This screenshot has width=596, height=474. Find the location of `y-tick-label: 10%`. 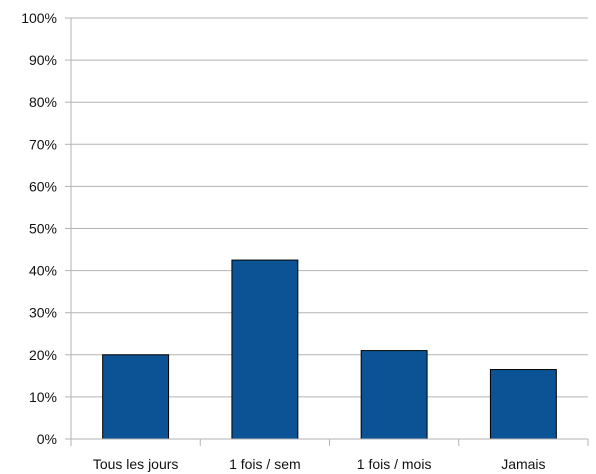

y-tick-label: 10% is located at coordinates (43, 397).